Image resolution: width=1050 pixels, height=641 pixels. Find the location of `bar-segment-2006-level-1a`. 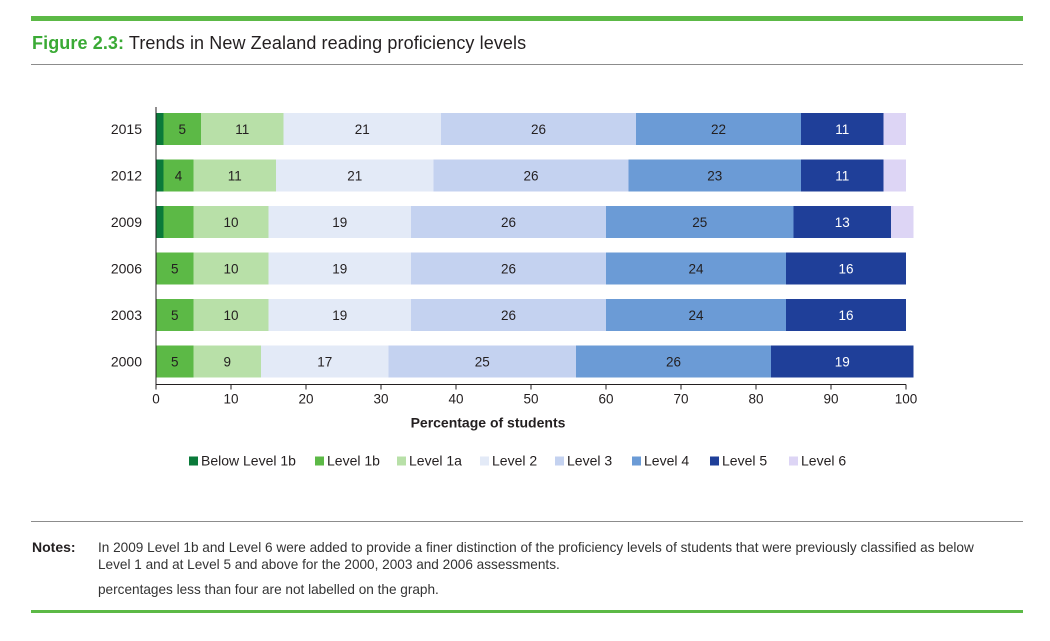

bar-segment-2006-level-1a is located at coordinates (231, 268).